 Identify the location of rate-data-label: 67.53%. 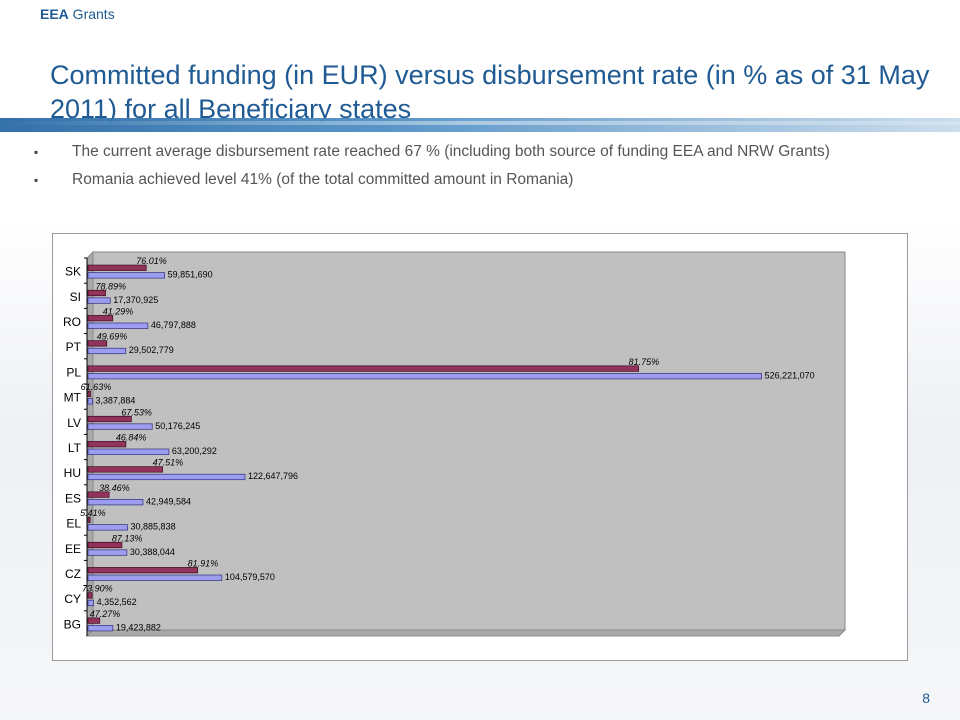
(136, 412).